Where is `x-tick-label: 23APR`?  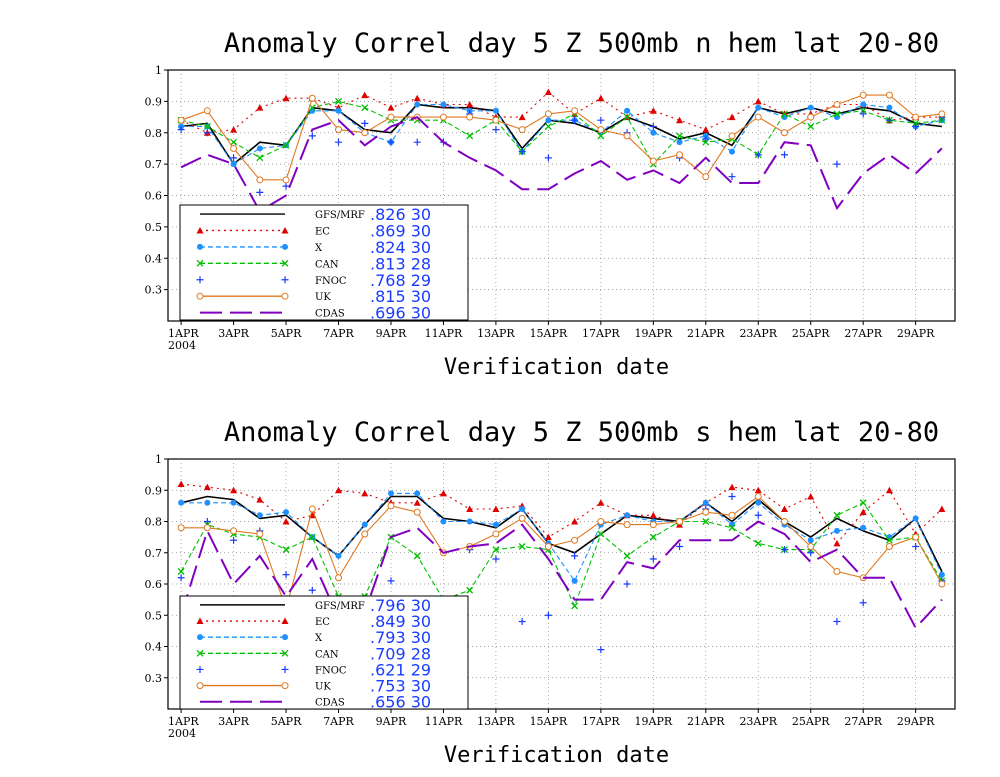
x-tick-label: 23APR is located at coordinates (758, 333).